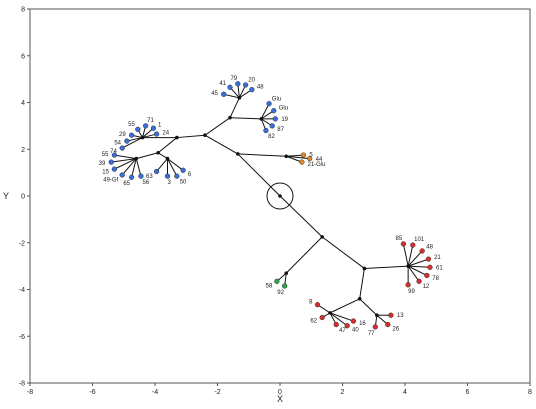 The height and width of the screenshot is (409, 536). What do you see at coordinates (155, 392) in the screenshot?
I see `x-tick-label: -4` at bounding box center [155, 392].